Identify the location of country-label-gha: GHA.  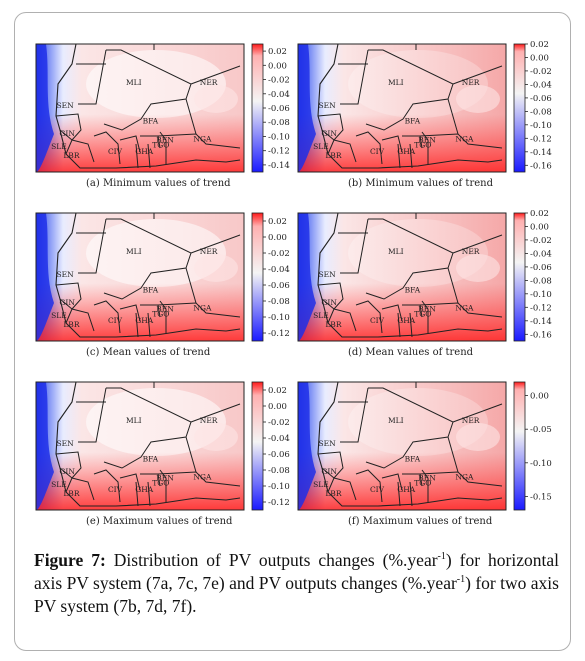
(406, 151).